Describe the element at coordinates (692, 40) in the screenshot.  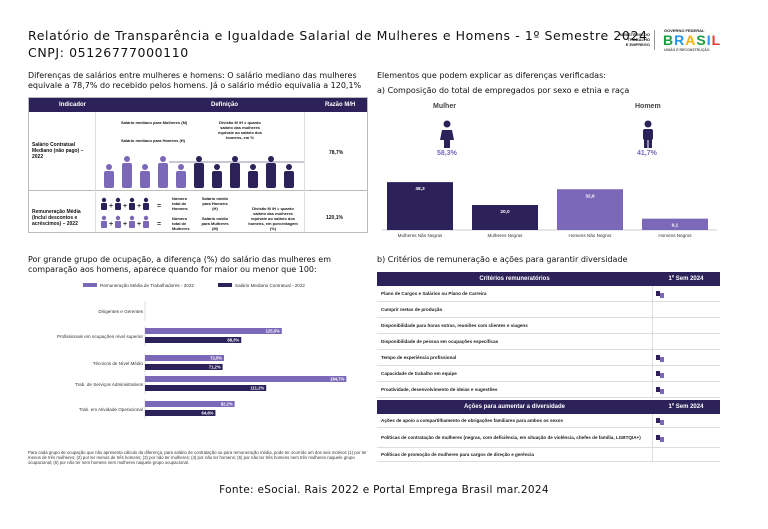
I see `brasil-wordmark: BRASIL` at that location.